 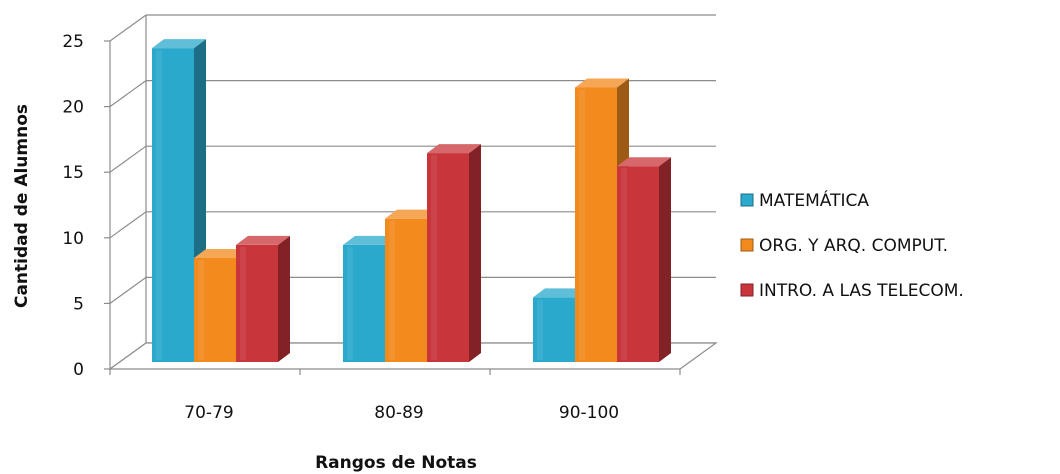 What do you see at coordinates (398, 413) in the screenshot?
I see `x-tick-label: 80-89` at bounding box center [398, 413].